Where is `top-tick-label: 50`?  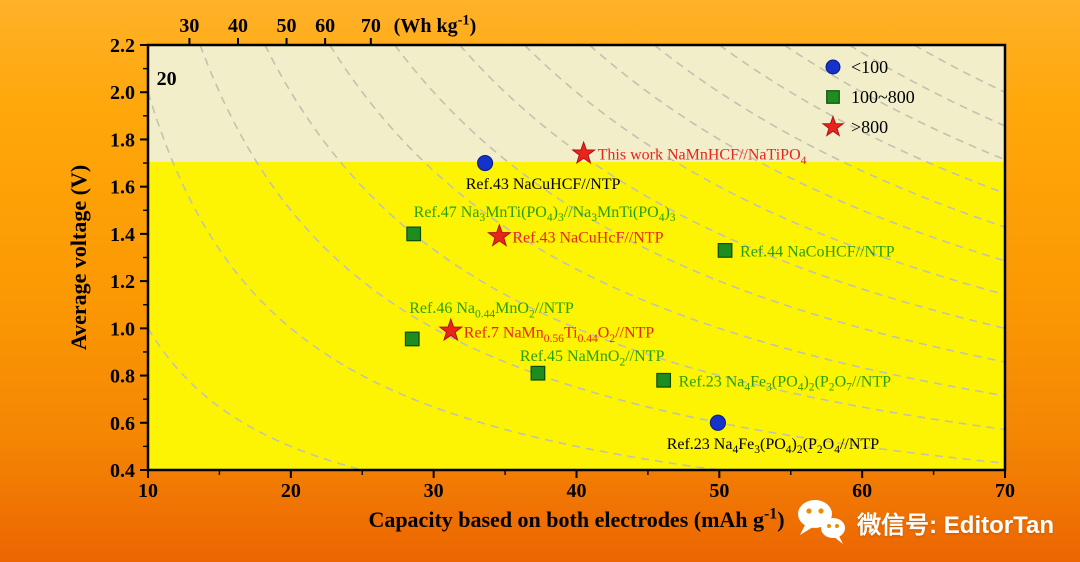 top-tick-label: 50 is located at coordinates (287, 26).